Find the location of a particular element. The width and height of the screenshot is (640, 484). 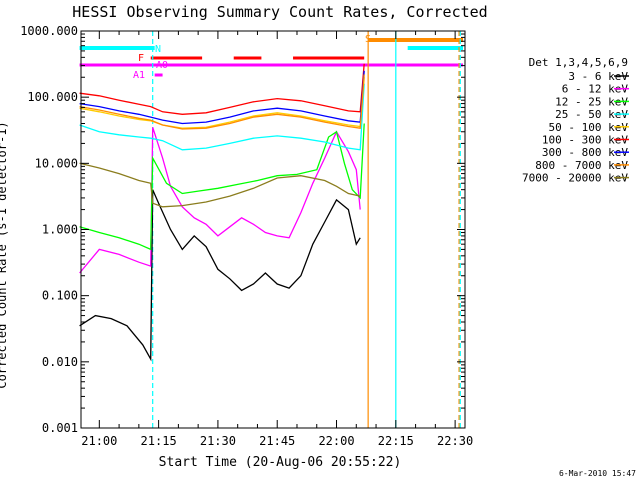

x-axis-label: Start Time (20-Aug-06 20:55:22) is located at coordinates (280, 462).